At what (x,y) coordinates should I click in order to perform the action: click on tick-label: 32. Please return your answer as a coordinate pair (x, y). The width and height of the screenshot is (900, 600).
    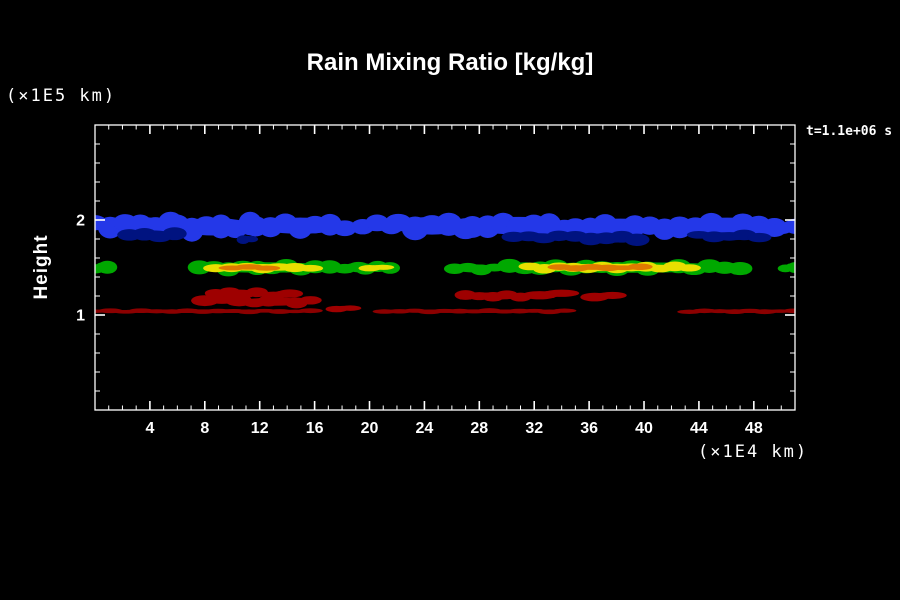
    Looking at the image, I should click on (534, 428).